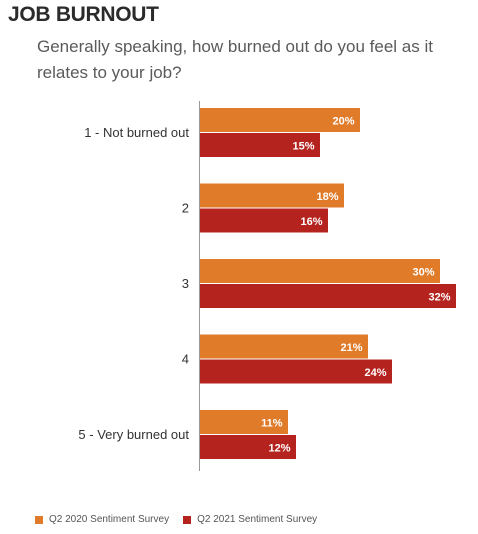 The height and width of the screenshot is (534, 478). I want to click on legend-item-2020: Q2 2020 Sentiment Survey, so click(102, 519).